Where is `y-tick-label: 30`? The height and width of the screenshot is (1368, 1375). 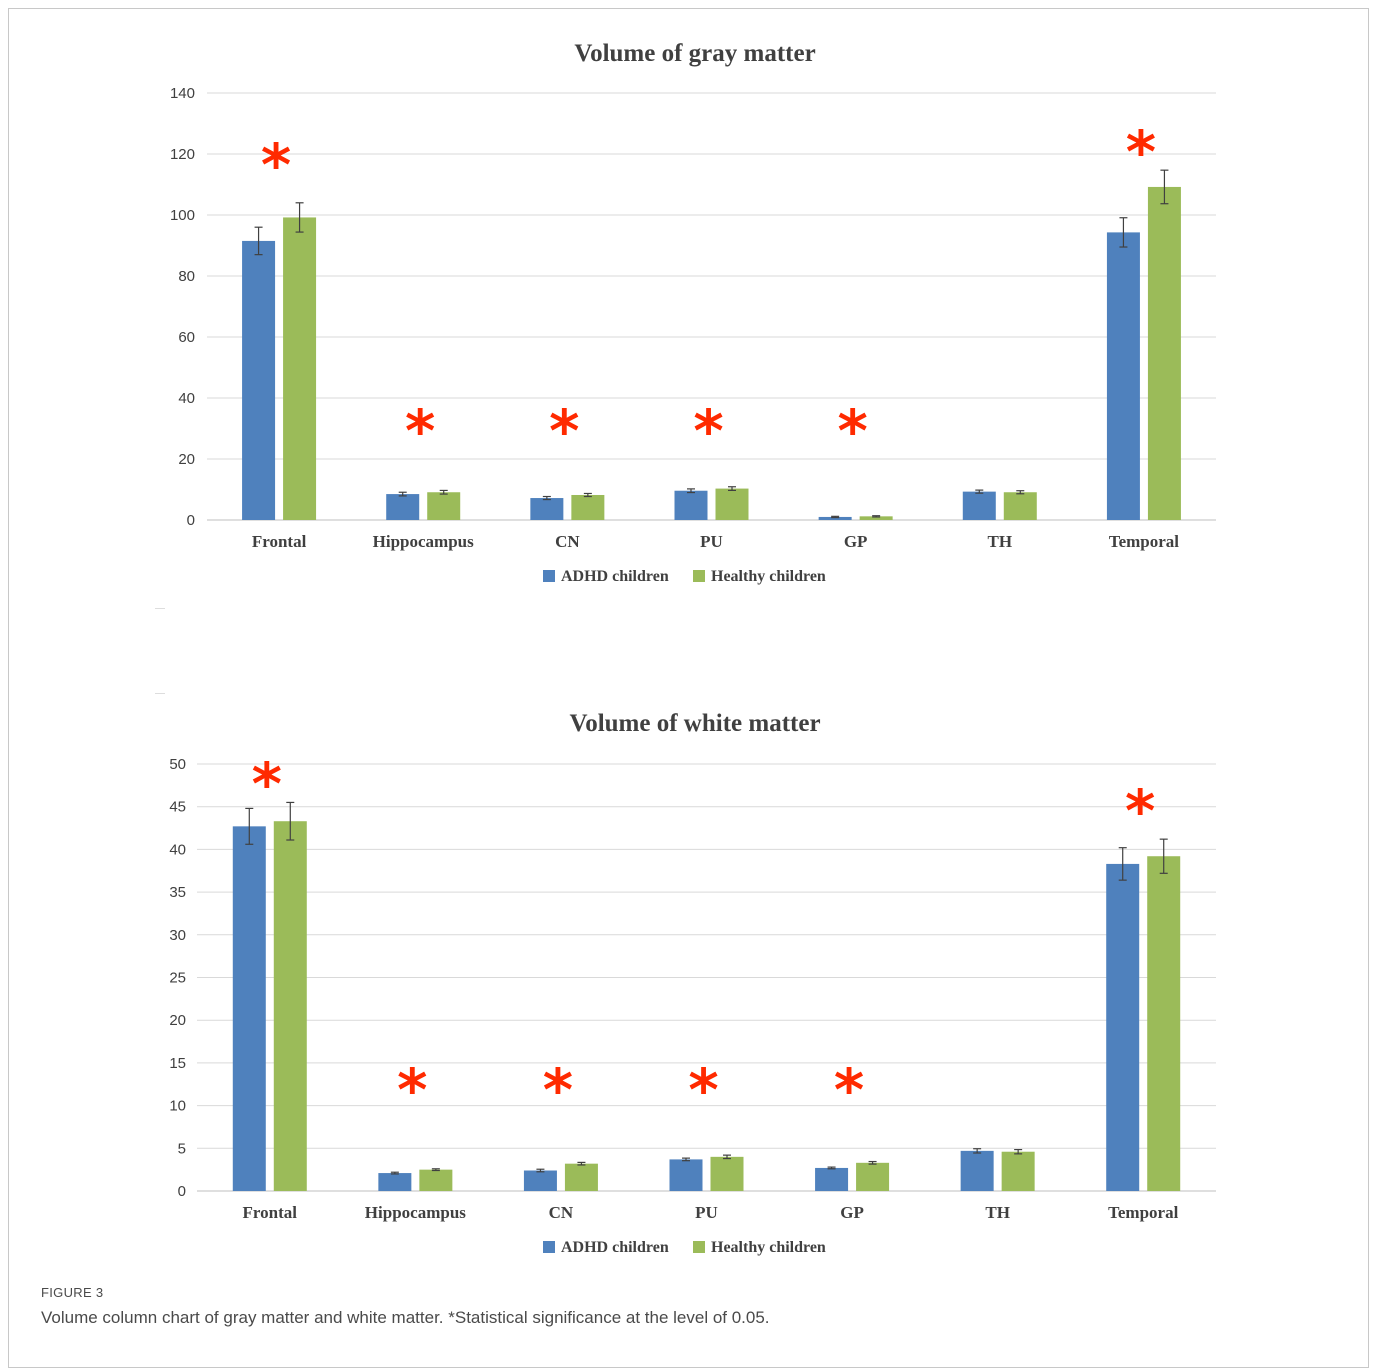
y-tick-label: 30 is located at coordinates (177, 935).